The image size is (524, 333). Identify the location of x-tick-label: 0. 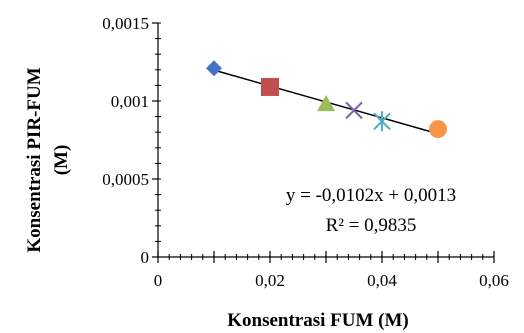
(158, 280).